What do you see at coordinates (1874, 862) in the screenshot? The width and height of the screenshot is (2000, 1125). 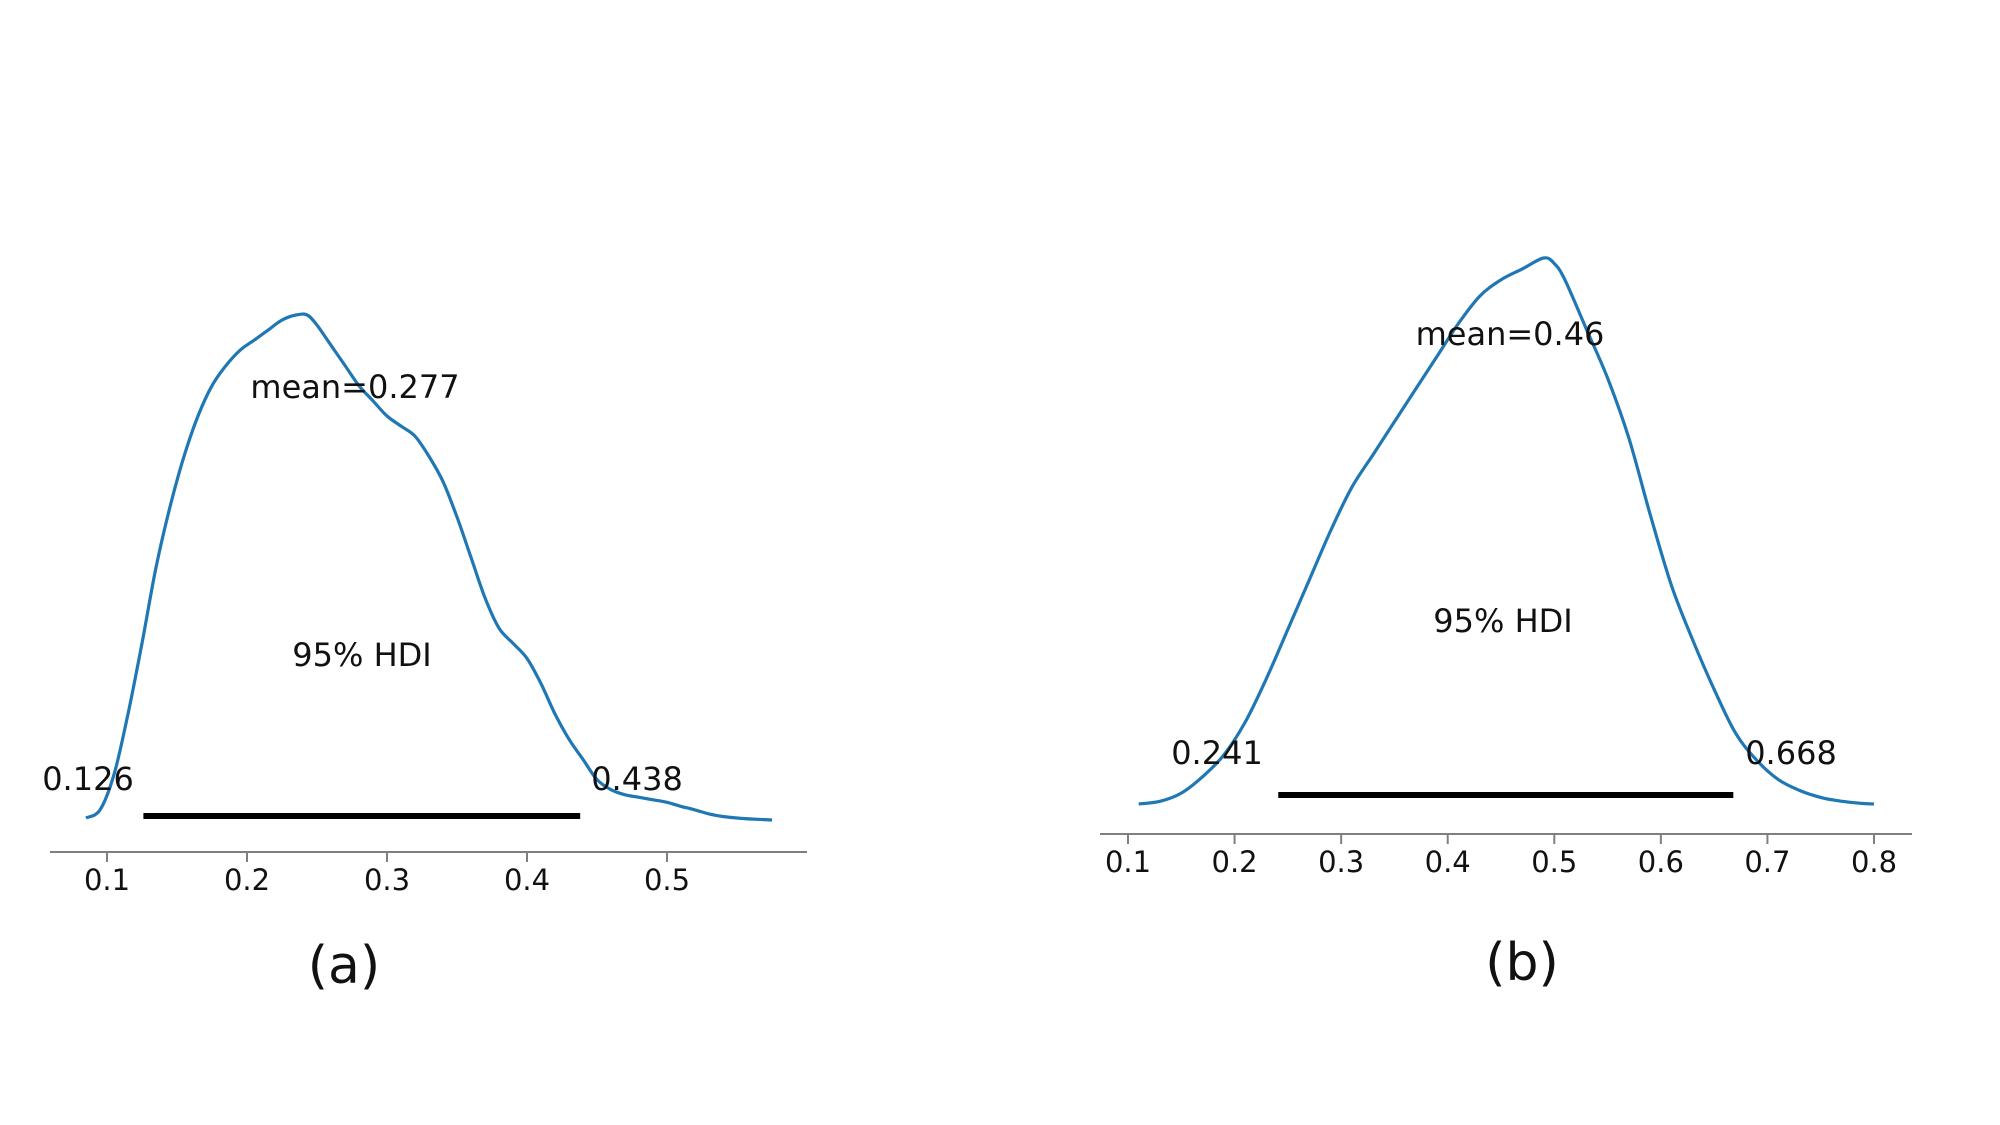 I see `x-tick-label: 0.8` at bounding box center [1874, 862].